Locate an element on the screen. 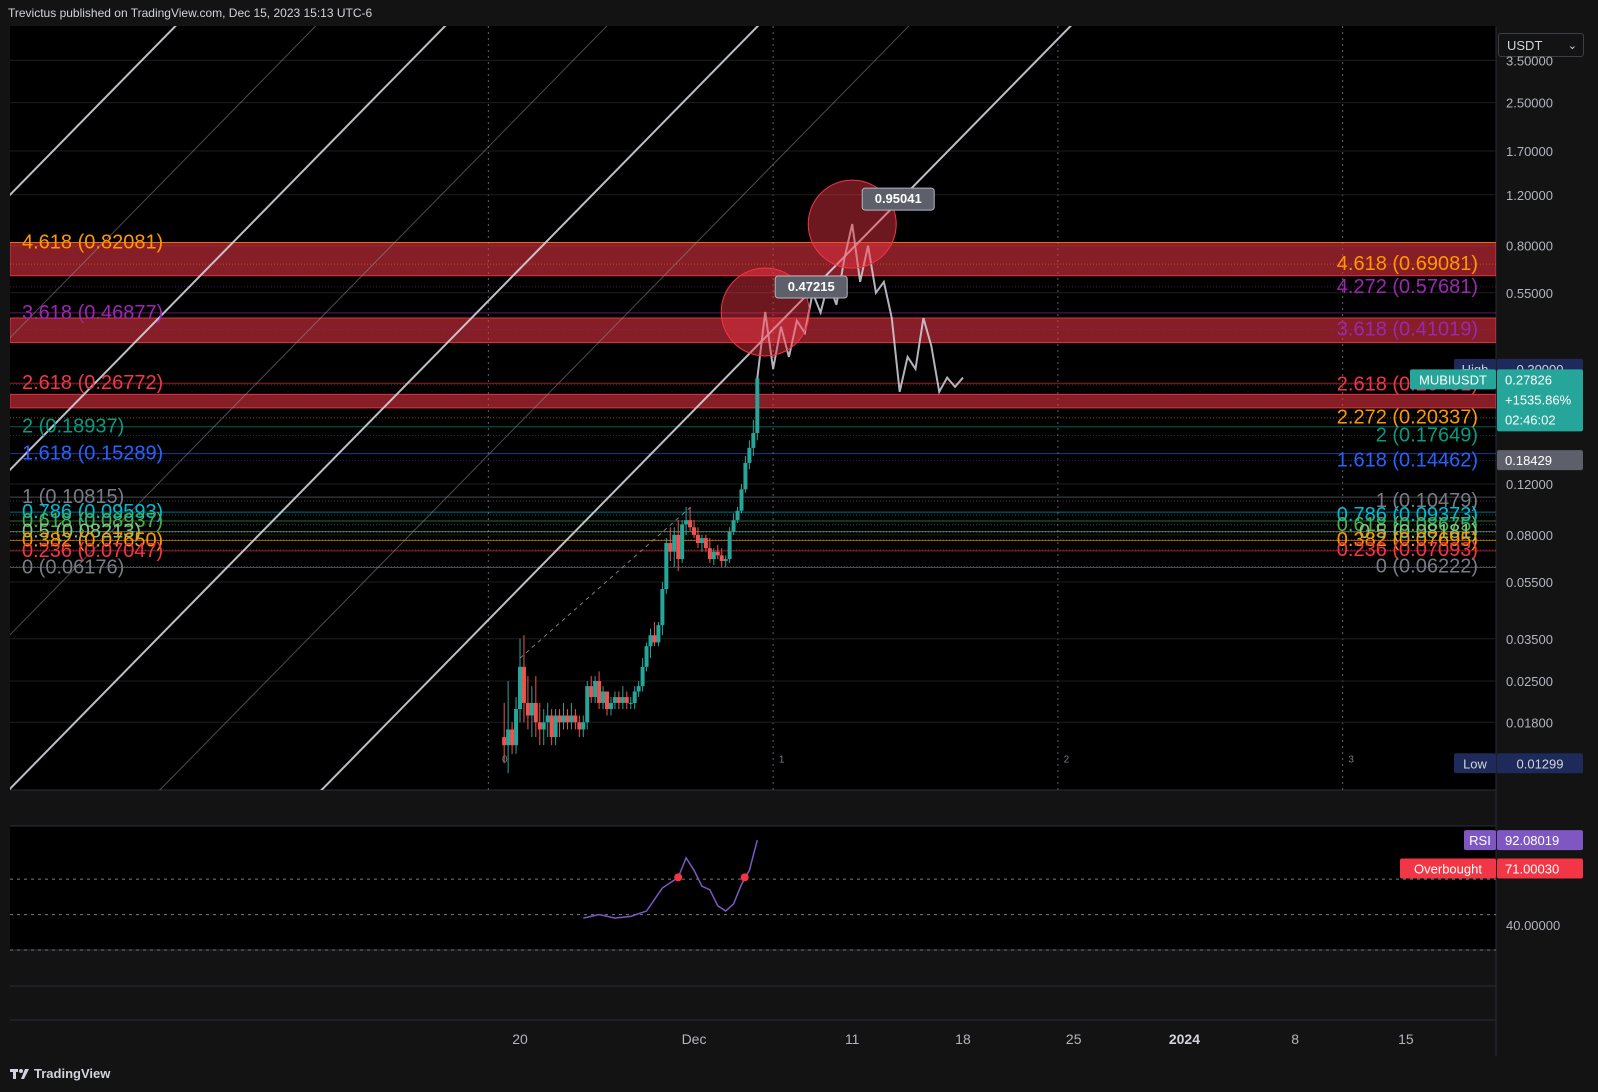 The image size is (1598, 1092). price-tick: 0.08000 is located at coordinates (1529, 535).